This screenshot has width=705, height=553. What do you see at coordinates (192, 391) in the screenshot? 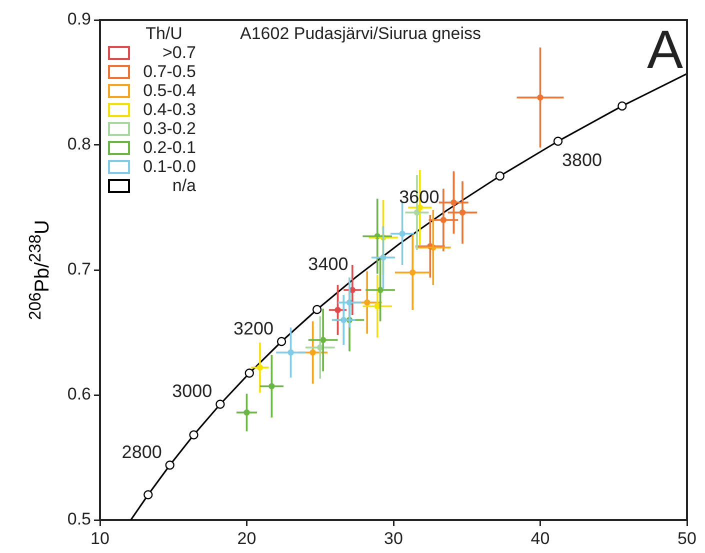
I see `annotation: 3000` at bounding box center [192, 391].